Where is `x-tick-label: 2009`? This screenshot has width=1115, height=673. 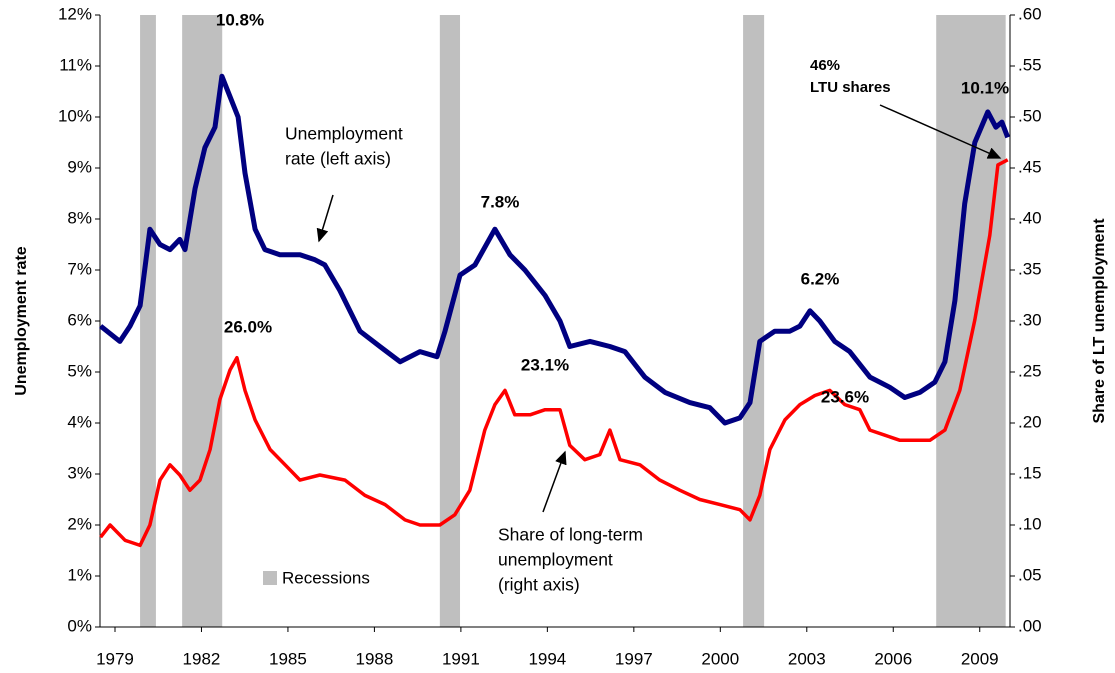 x-tick-label: 2009 is located at coordinates (980, 658).